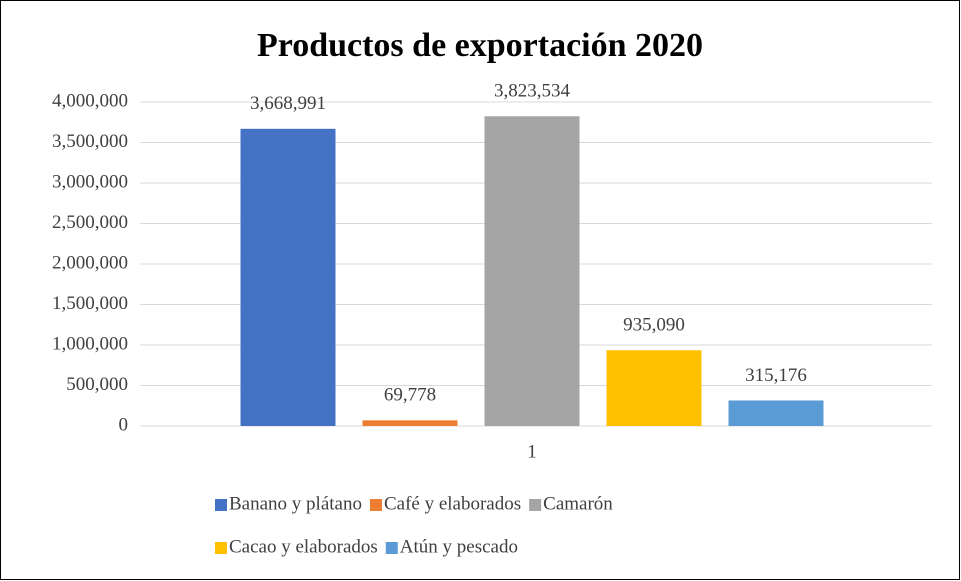  Describe the element at coordinates (480, 45) in the screenshot. I see `chart-title: Productos de exportación 2020` at that location.